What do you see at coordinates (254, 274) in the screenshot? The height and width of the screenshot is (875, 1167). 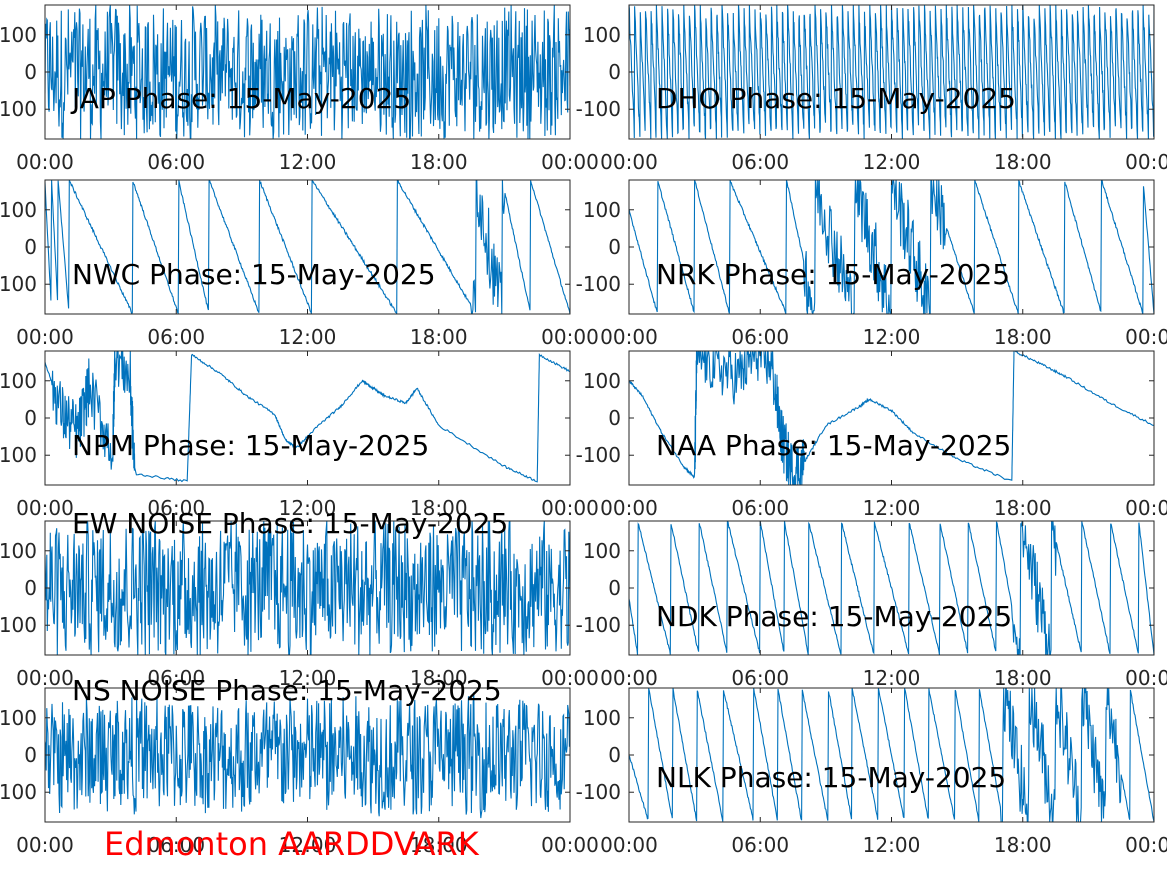 I see `subplot-title: NWC Phase: 15-May-2025` at bounding box center [254, 274].